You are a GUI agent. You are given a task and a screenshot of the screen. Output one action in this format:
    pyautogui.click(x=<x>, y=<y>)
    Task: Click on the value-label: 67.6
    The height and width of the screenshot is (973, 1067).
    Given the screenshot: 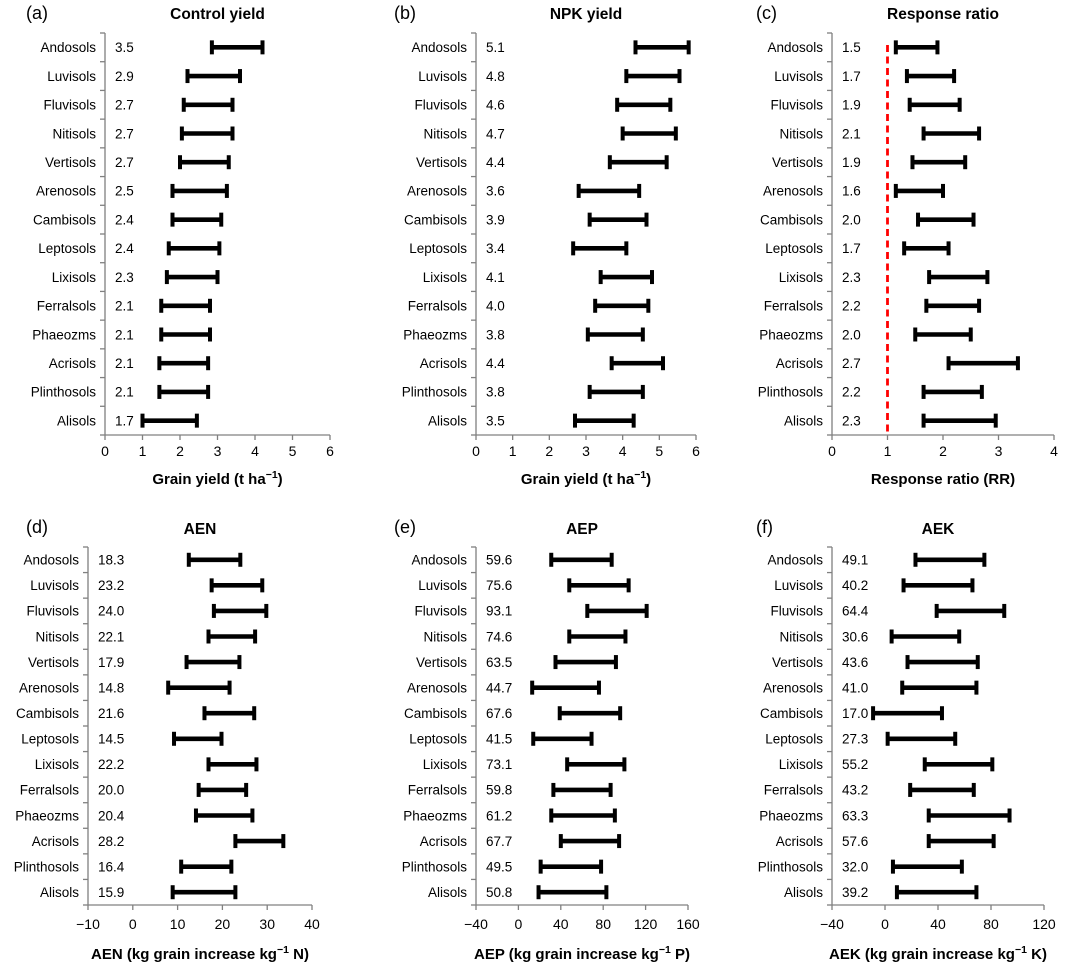 What is the action you would take?
    pyautogui.click(x=499, y=713)
    